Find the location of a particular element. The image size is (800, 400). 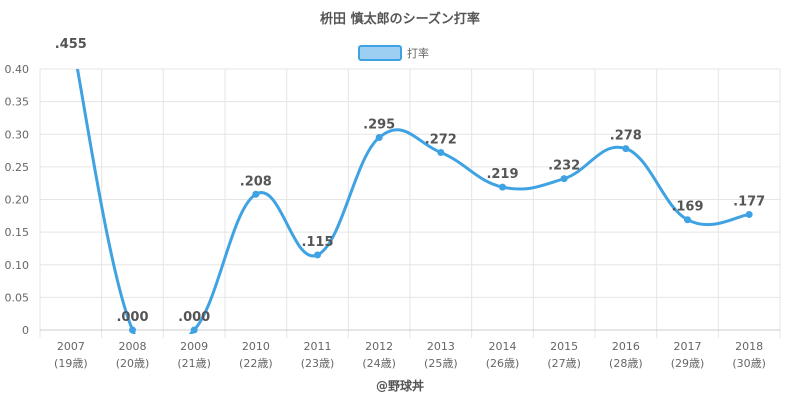

x-tick-age: (19歳) is located at coordinates (71, 363).